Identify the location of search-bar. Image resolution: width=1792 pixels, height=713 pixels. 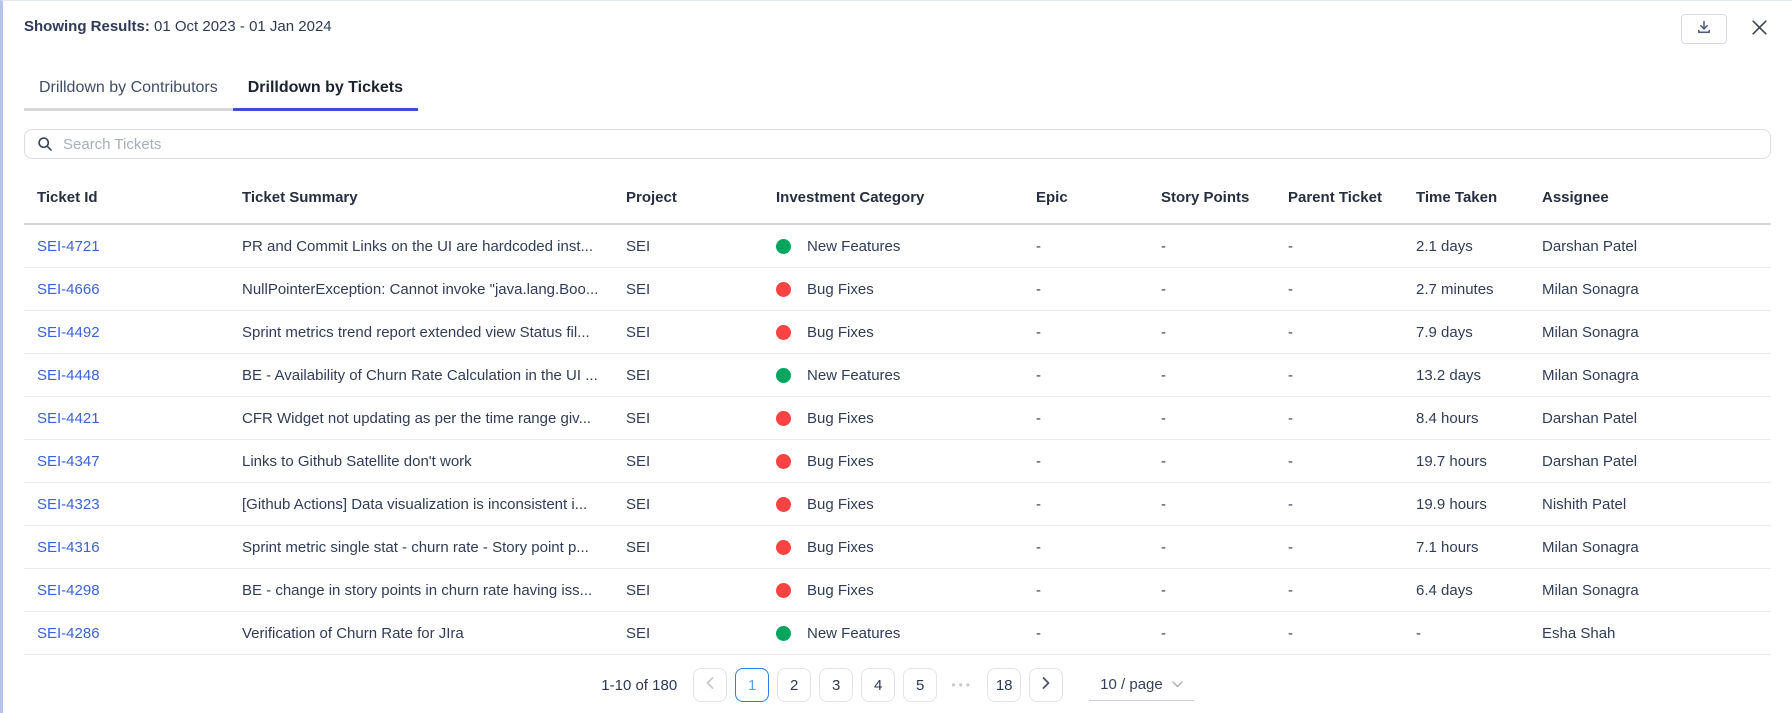
(897, 144).